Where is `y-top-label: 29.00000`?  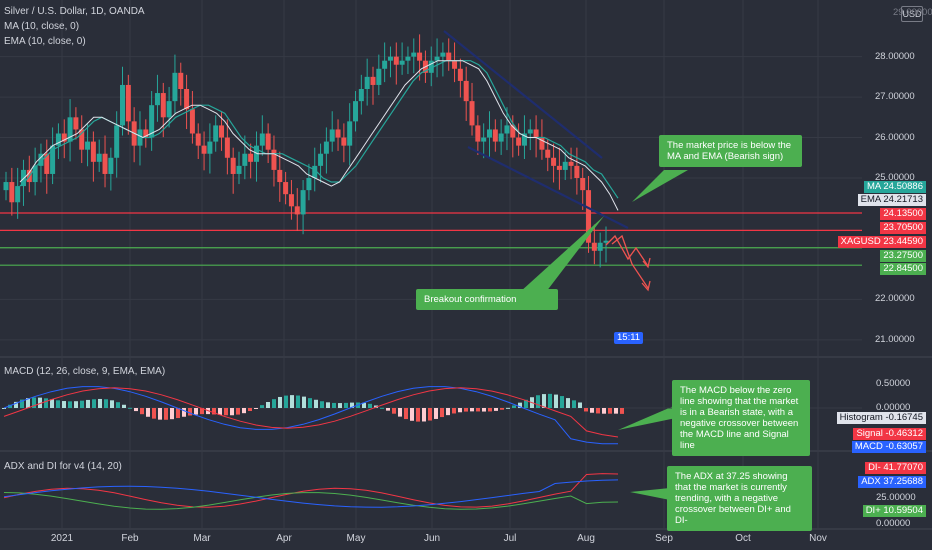
y-top-label: 29.00000 is located at coordinates (912, 12).